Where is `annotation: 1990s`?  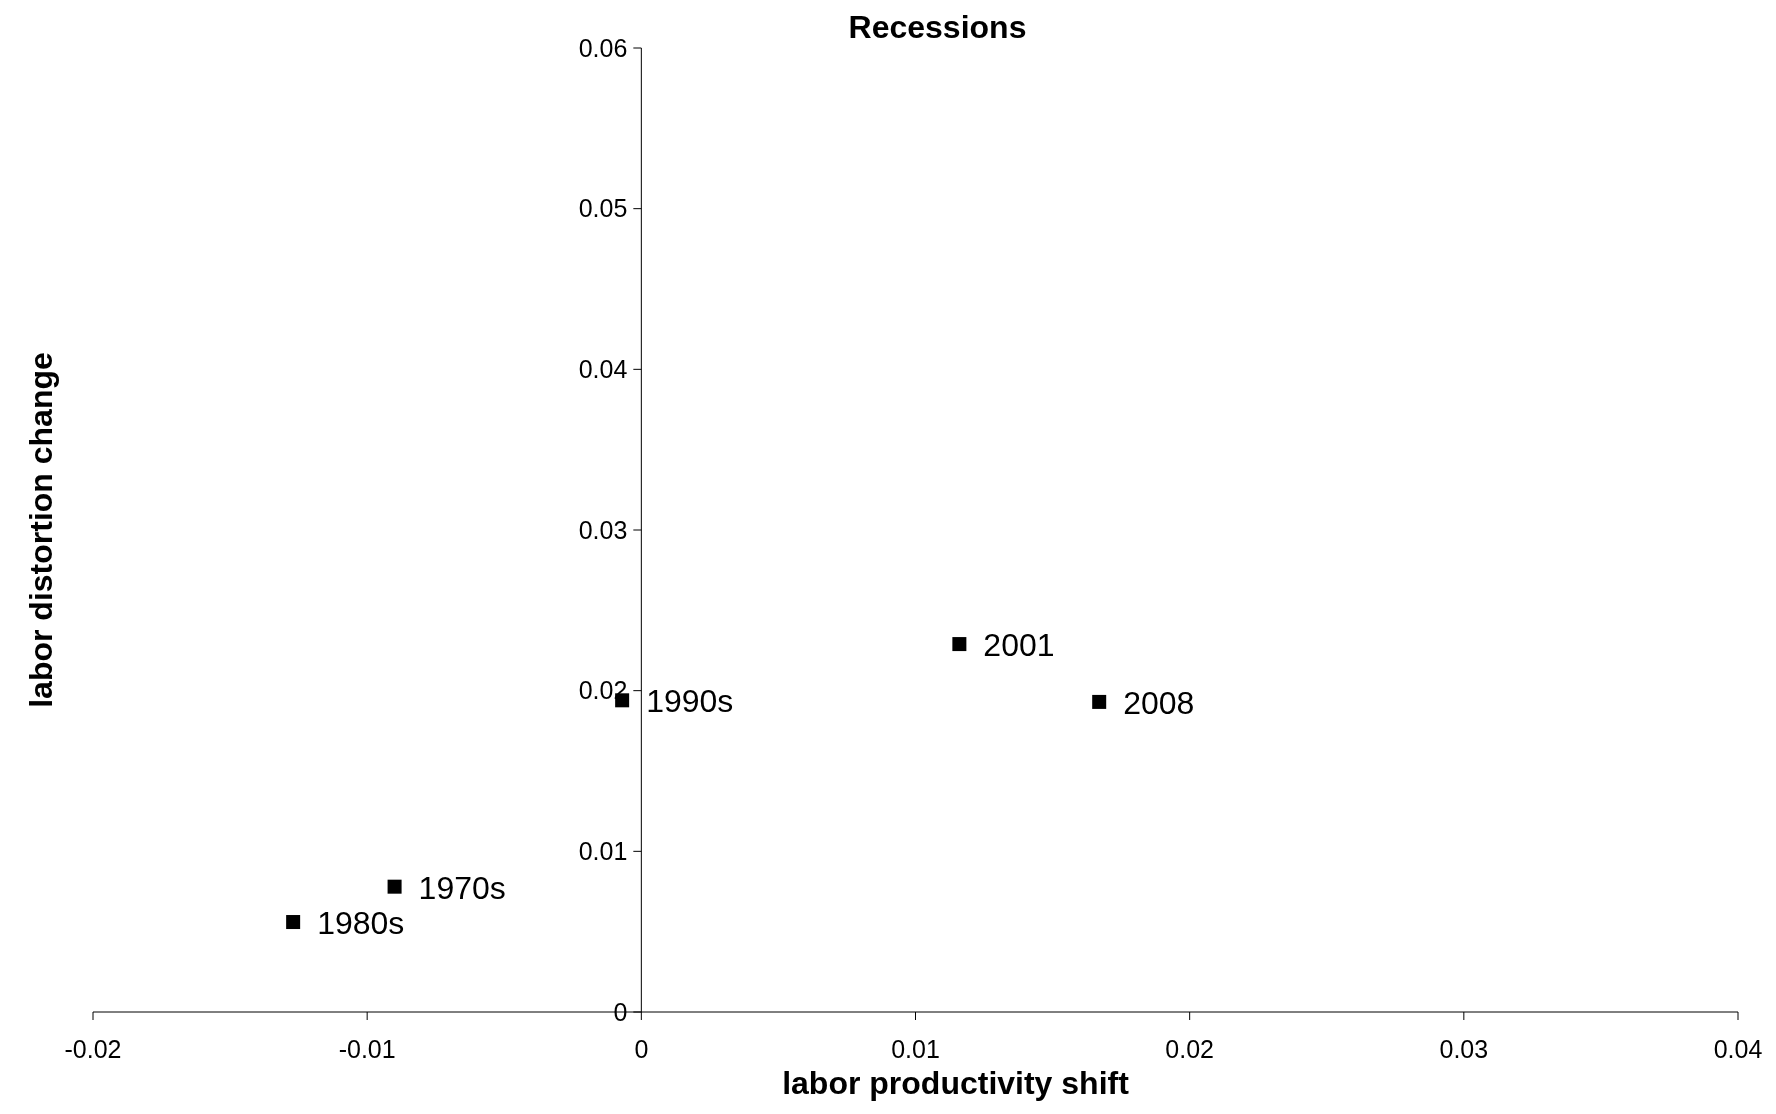
annotation: 1990s is located at coordinates (690, 701).